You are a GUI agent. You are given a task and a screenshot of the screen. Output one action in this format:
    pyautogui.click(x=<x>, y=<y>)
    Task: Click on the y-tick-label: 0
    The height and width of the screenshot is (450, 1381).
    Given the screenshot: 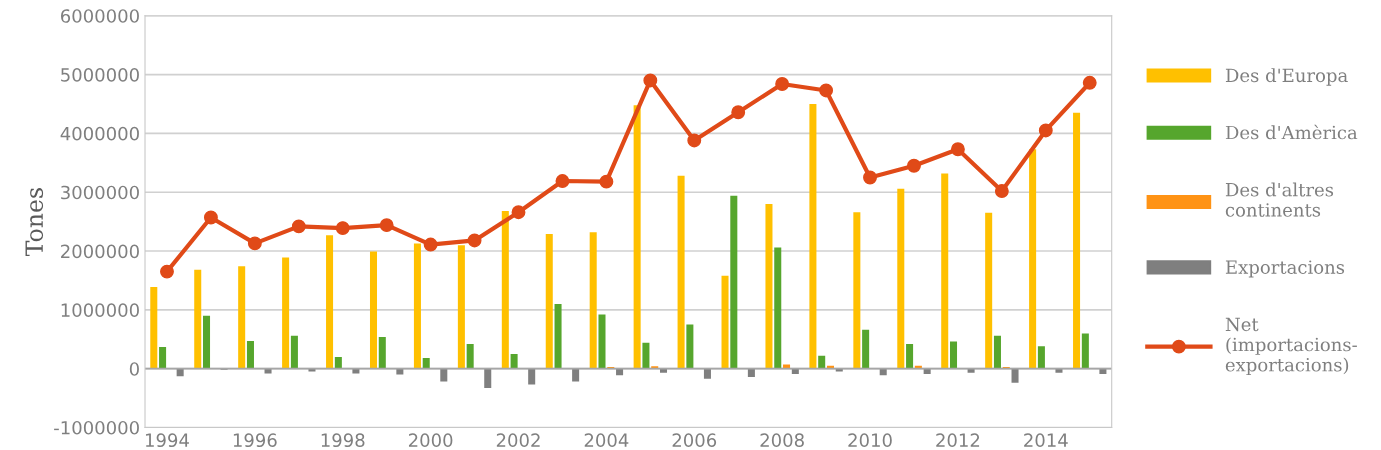 What is the action you would take?
    pyautogui.click(x=134, y=369)
    